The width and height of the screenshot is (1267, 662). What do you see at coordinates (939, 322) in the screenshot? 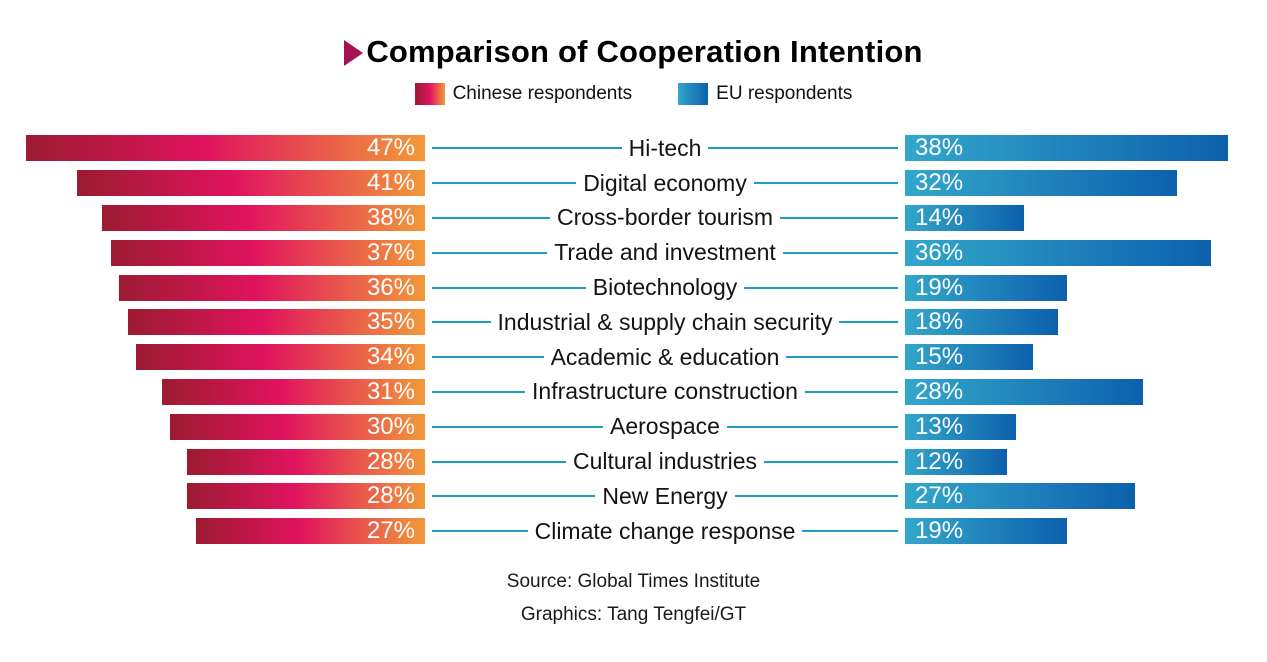
I see `eu-bar-value: 18%` at bounding box center [939, 322].